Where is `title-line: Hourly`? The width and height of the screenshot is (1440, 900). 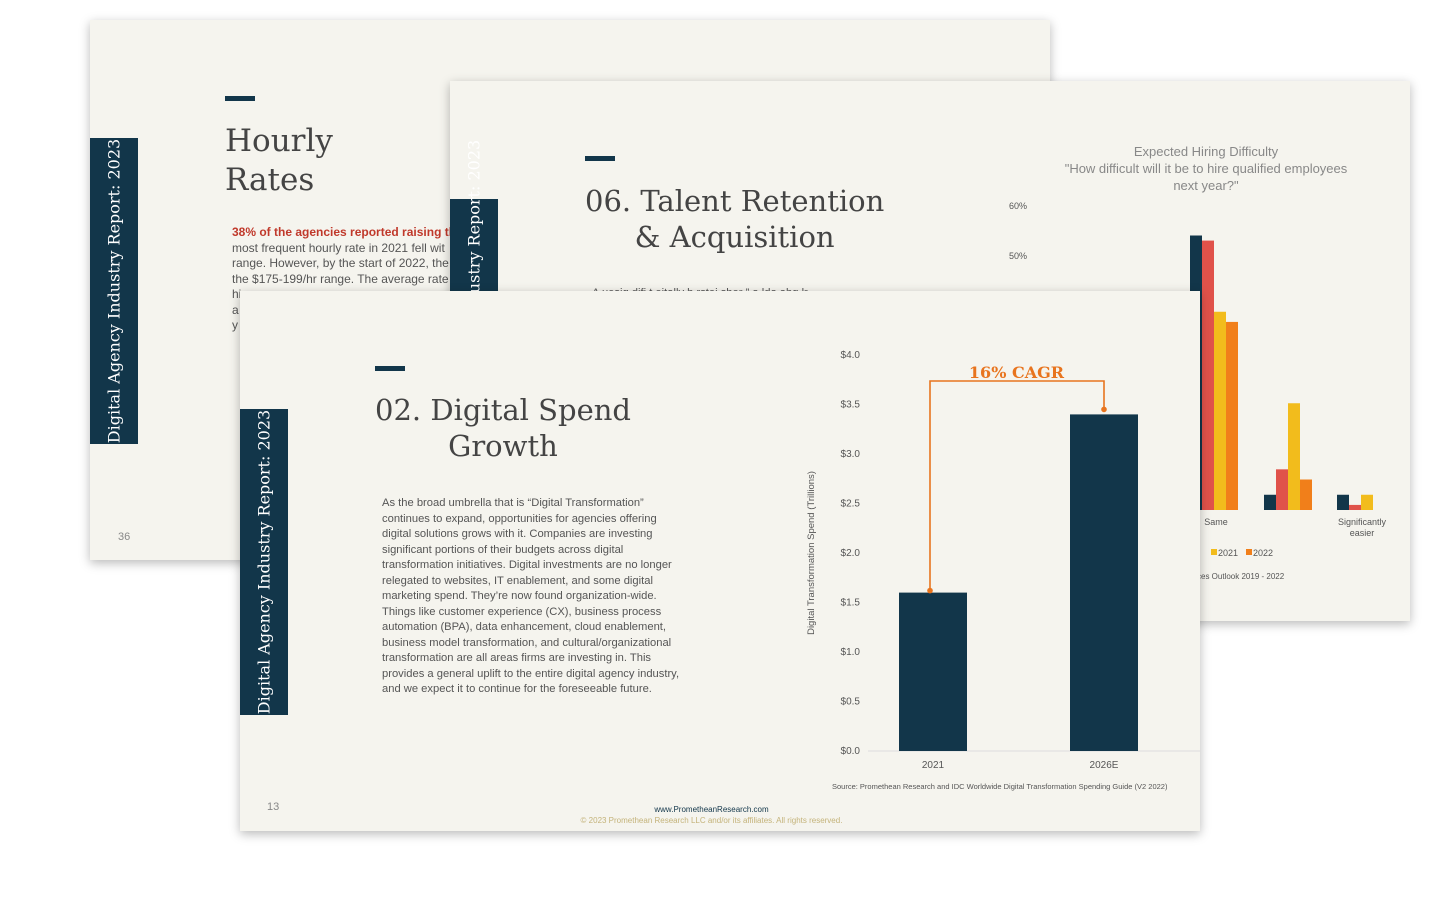
title-line: Hourly is located at coordinates (279, 141).